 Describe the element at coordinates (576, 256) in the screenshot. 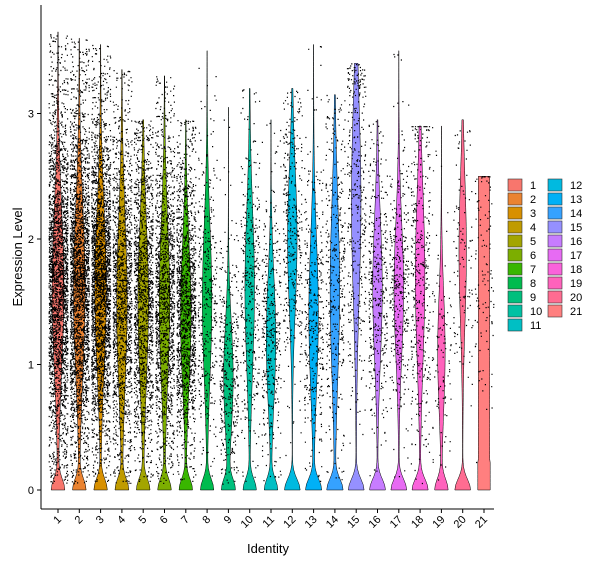

I see `legend-label-17: 17` at that location.